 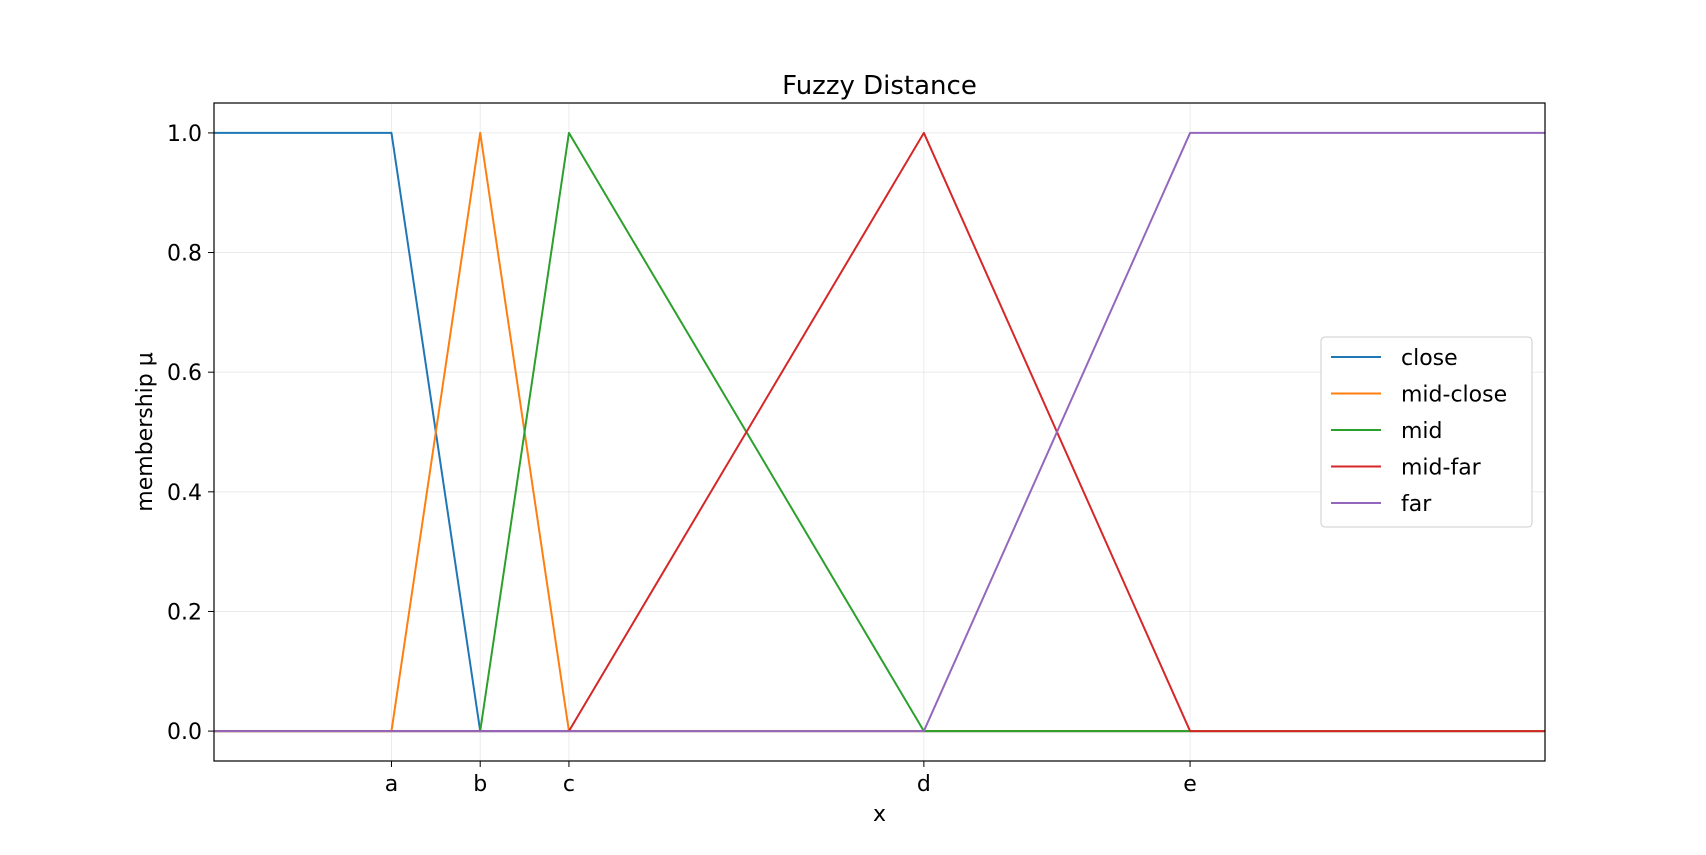 I want to click on x-tick-label: d, so click(x=924, y=784).